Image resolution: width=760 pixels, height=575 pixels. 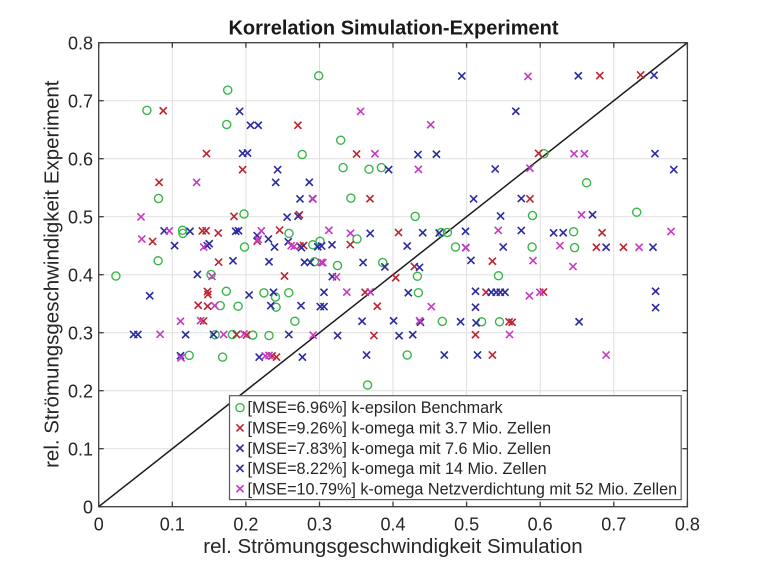 I want to click on svg-text:[MSE=6.96%] k-epsilon Benchmar: [MSE=6.96%] k-epsilon Benchmark, so click(x=376, y=408).